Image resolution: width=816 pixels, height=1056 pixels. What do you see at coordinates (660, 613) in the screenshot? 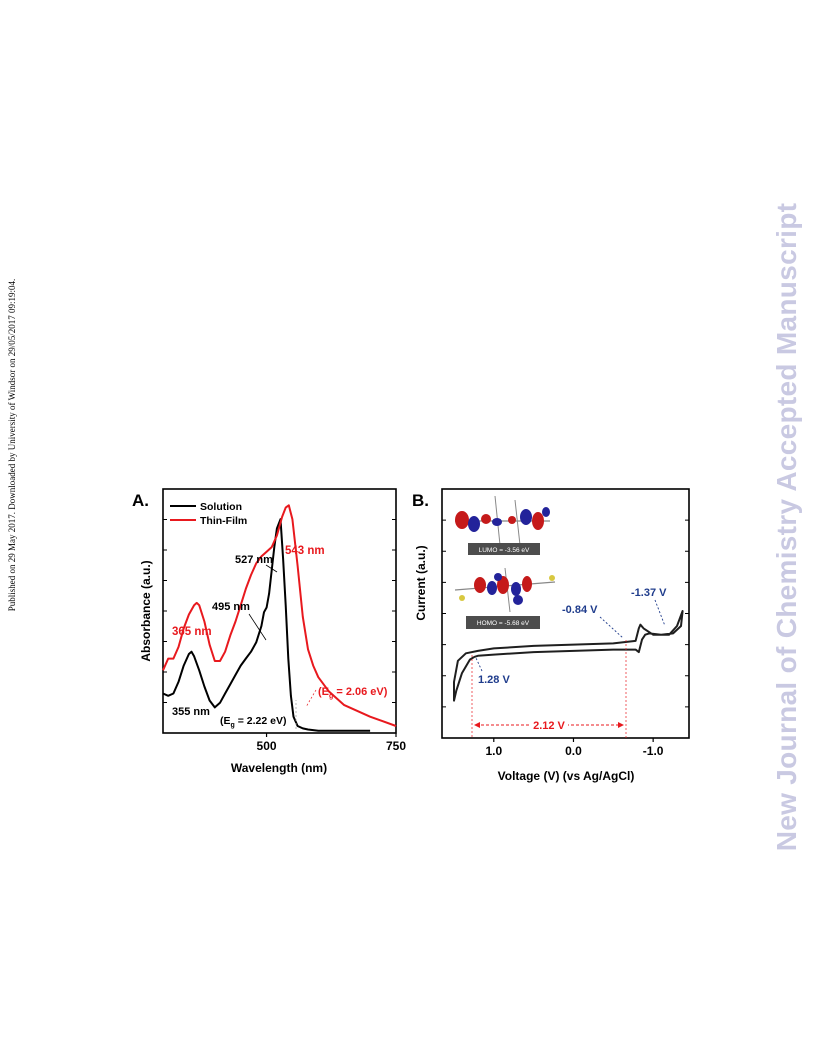
I see `annot-minus-1-37v-arrow` at bounding box center [660, 613].